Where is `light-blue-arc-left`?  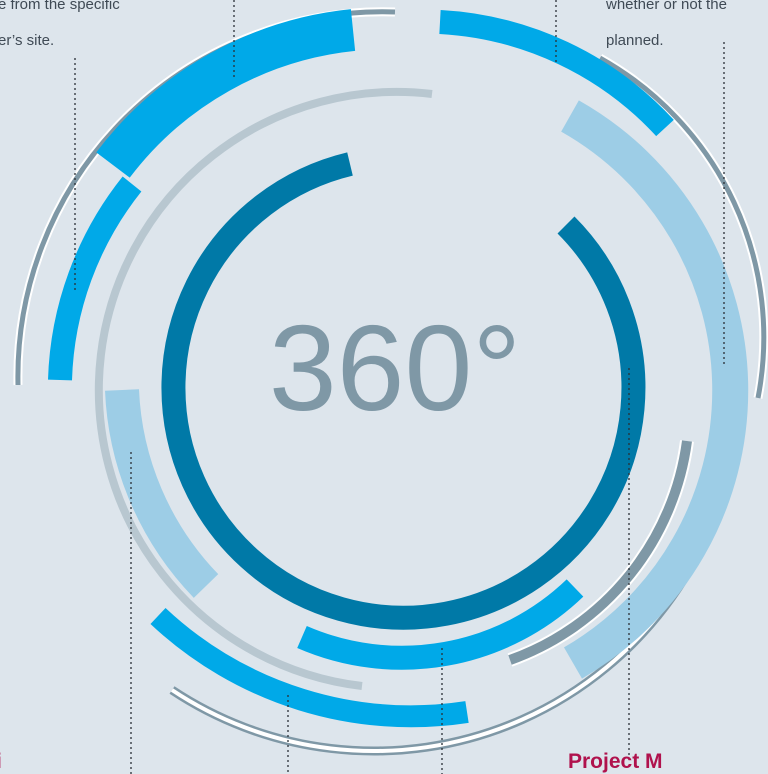 light-blue-arc-left is located at coordinates (162, 493).